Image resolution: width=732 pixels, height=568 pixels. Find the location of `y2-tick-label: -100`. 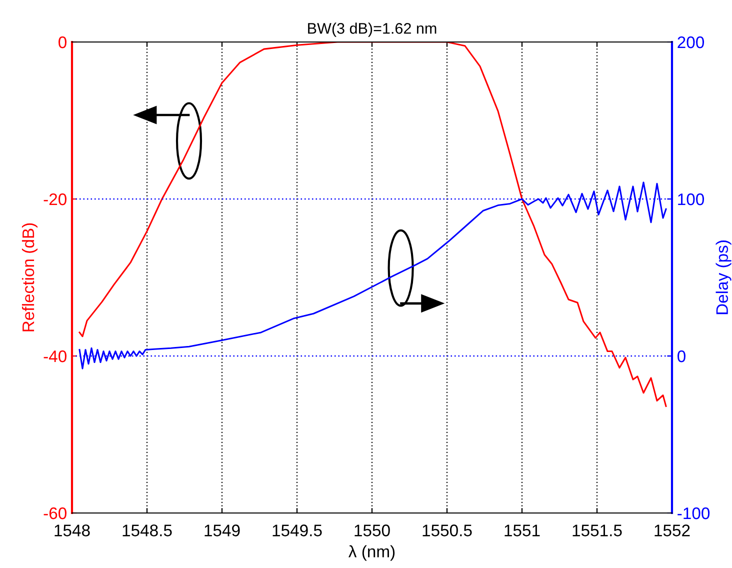

y2-tick-label: -100 is located at coordinates (694, 513).